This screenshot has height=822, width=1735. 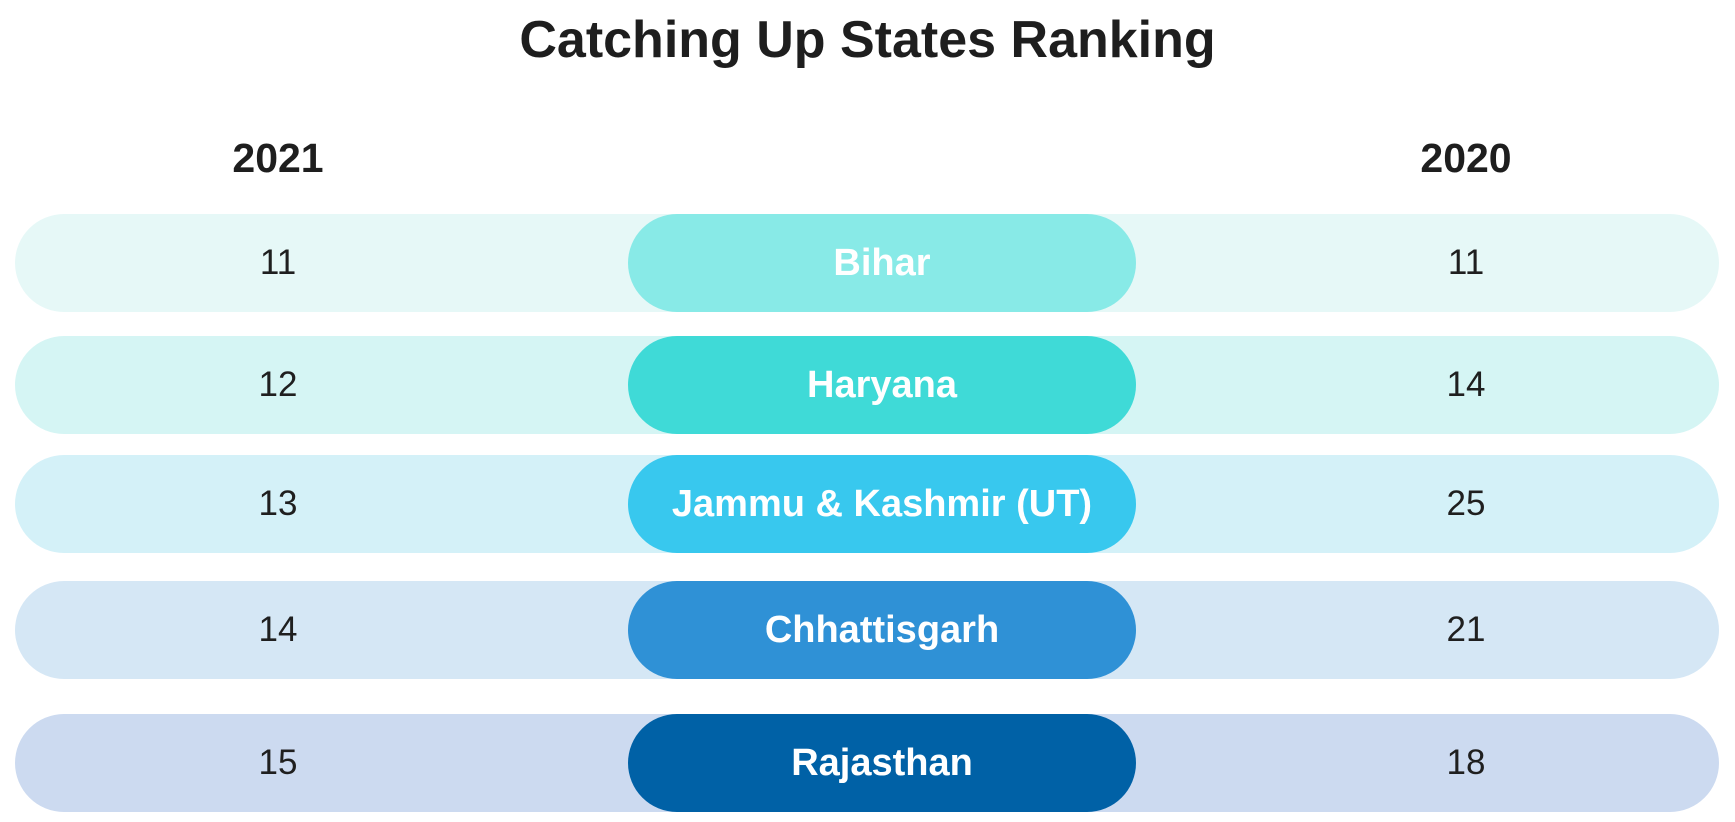 I want to click on rank-2020-value: 14, so click(x=1466, y=384).